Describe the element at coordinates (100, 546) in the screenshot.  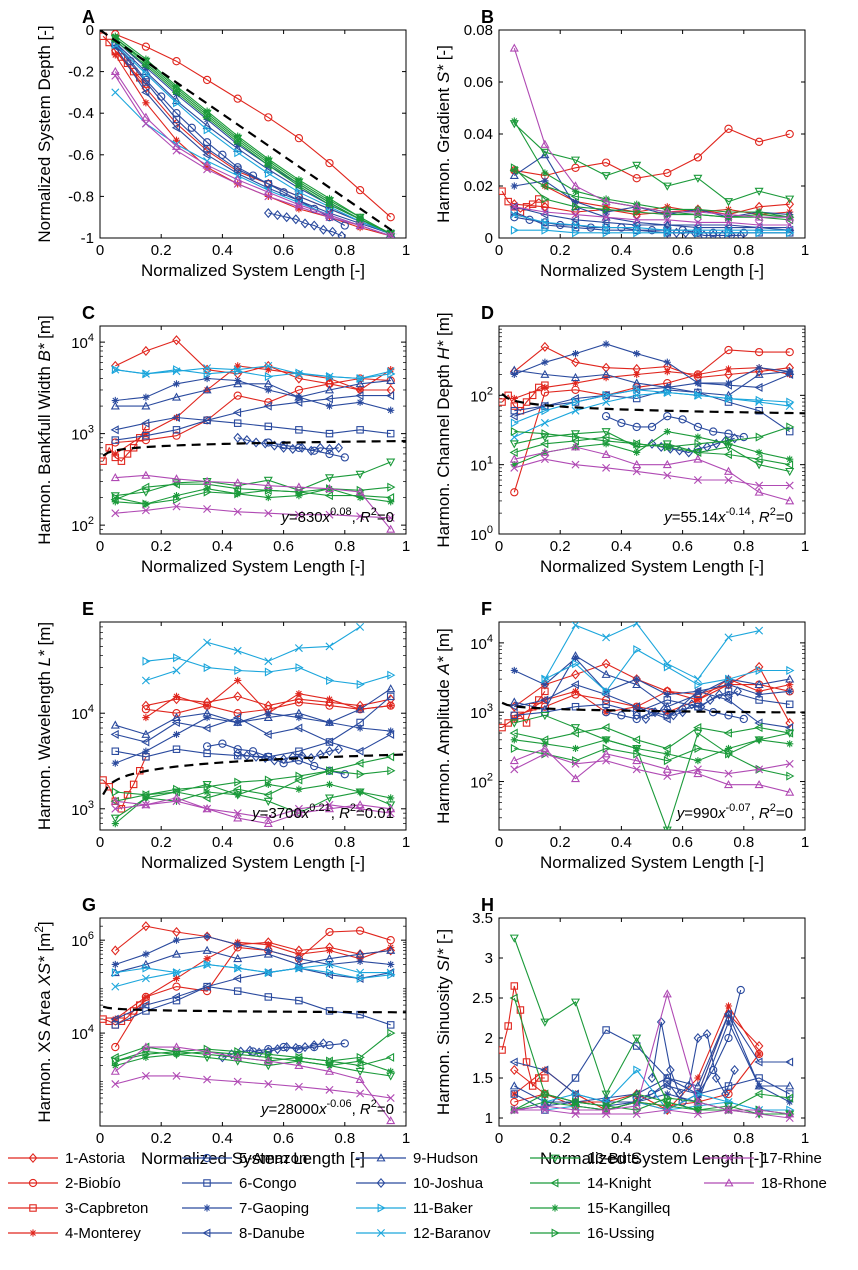
I see `x-tick-label: 0` at that location.